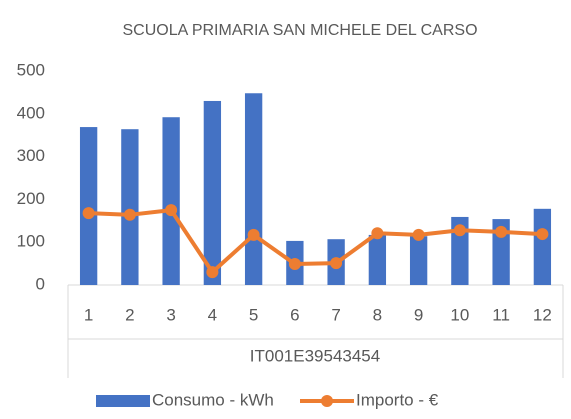 This screenshot has width=571, height=419. Describe the element at coordinates (397, 399) in the screenshot. I see `legend-label: Importo - €` at that location.